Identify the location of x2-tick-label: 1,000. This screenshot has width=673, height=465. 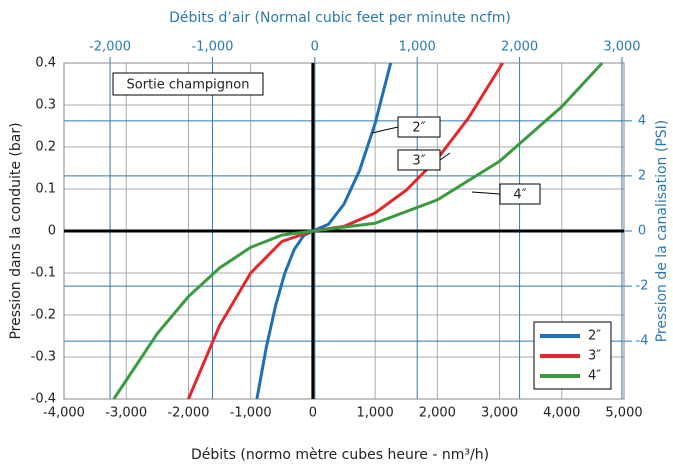
(417, 47).